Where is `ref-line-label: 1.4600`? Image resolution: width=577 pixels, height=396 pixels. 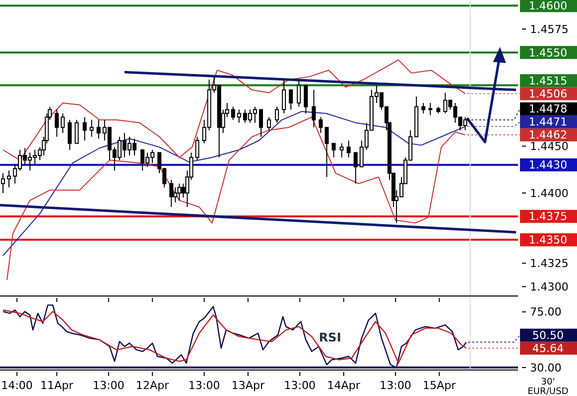 ref-line-label: 1.4600 is located at coordinates (548, 6).